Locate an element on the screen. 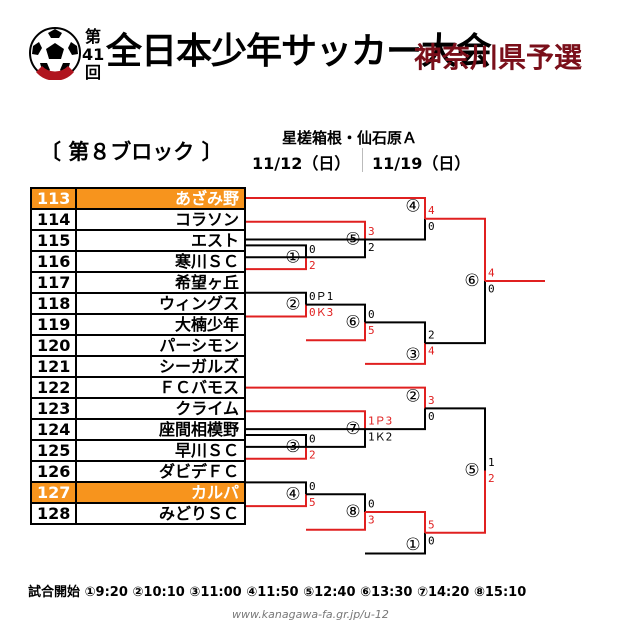 The image size is (634, 640). team-row: 127 カルパ is located at coordinates (137, 492).